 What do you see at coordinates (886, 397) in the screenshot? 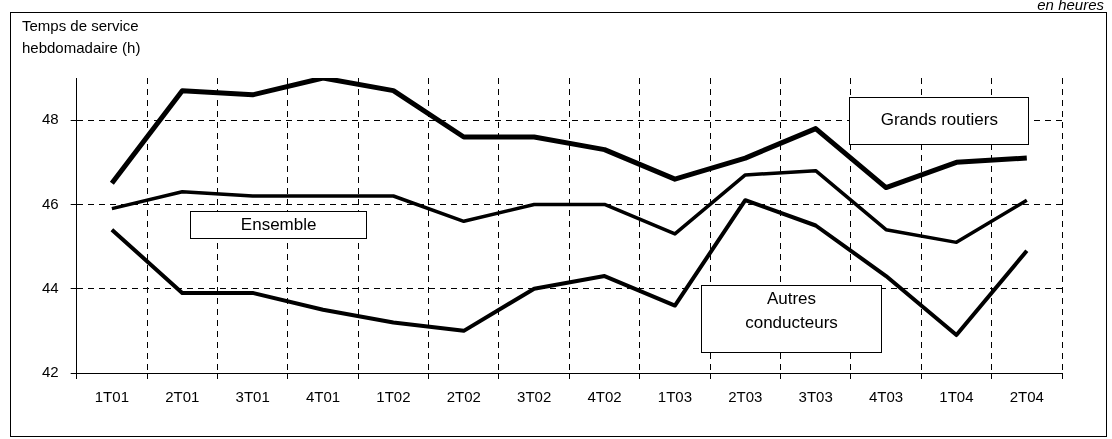
I see `x-tick-label: 4T03` at bounding box center [886, 397].